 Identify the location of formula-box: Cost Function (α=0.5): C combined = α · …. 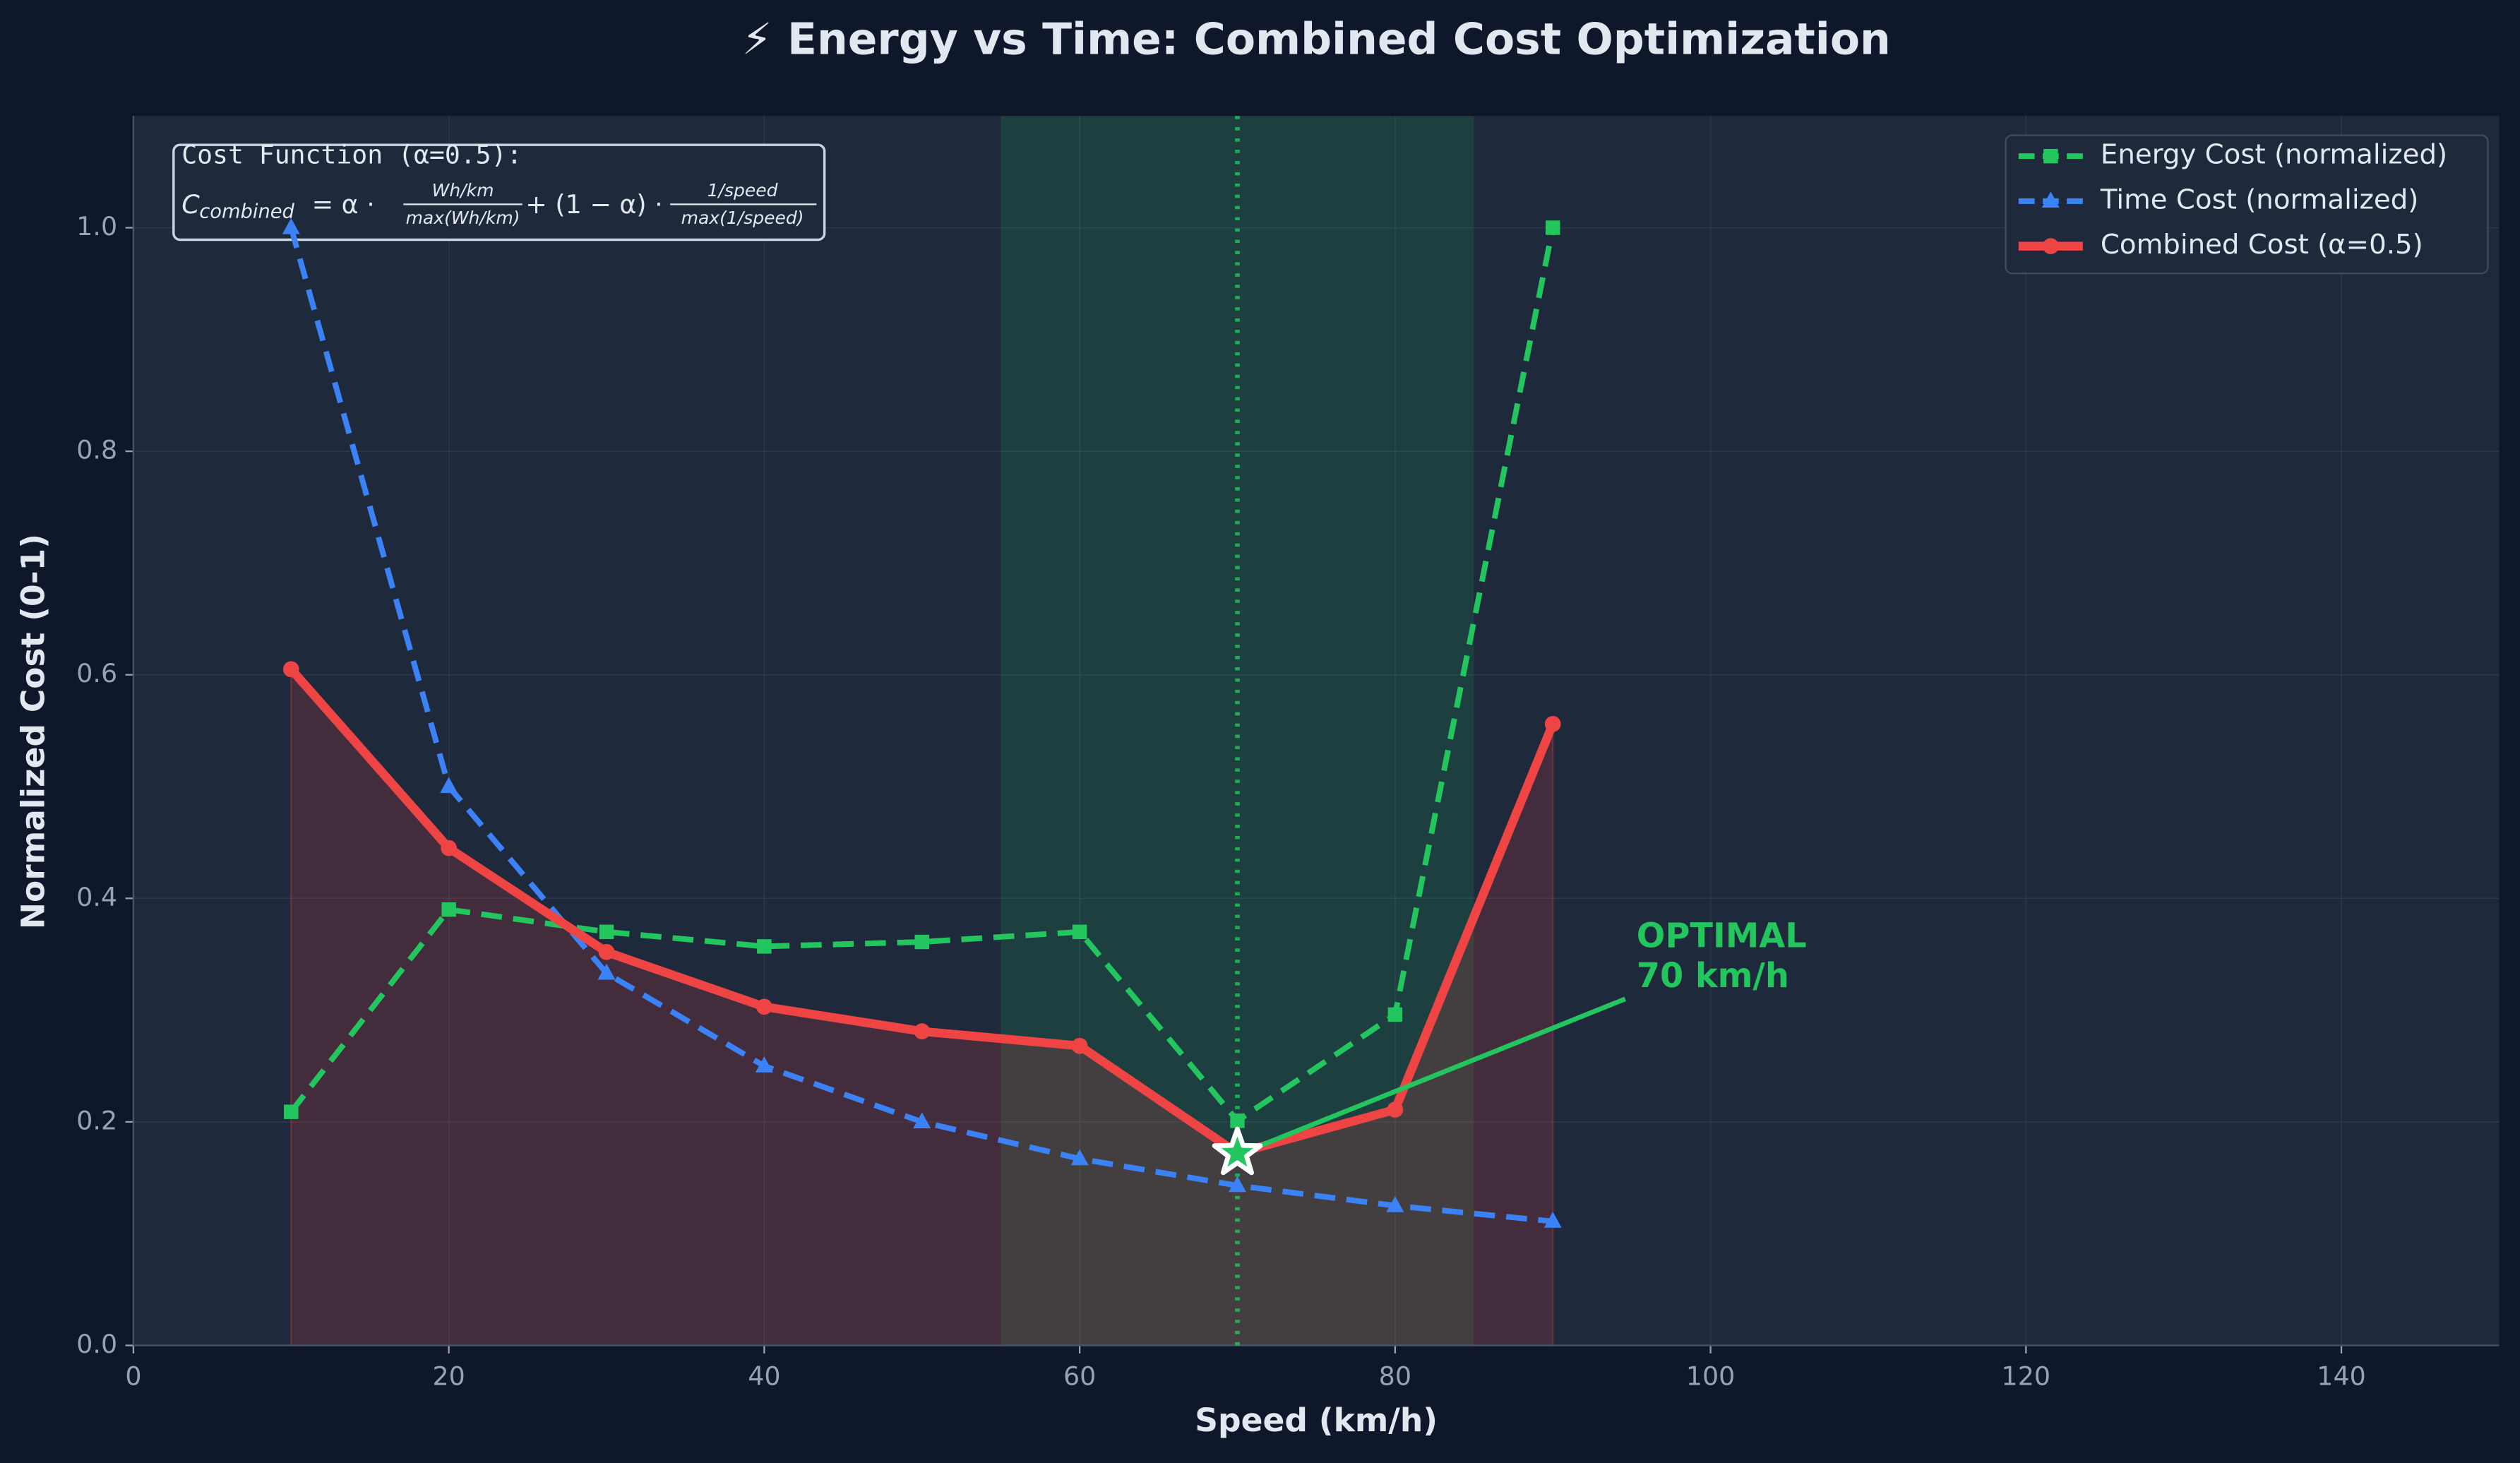
(499, 190).